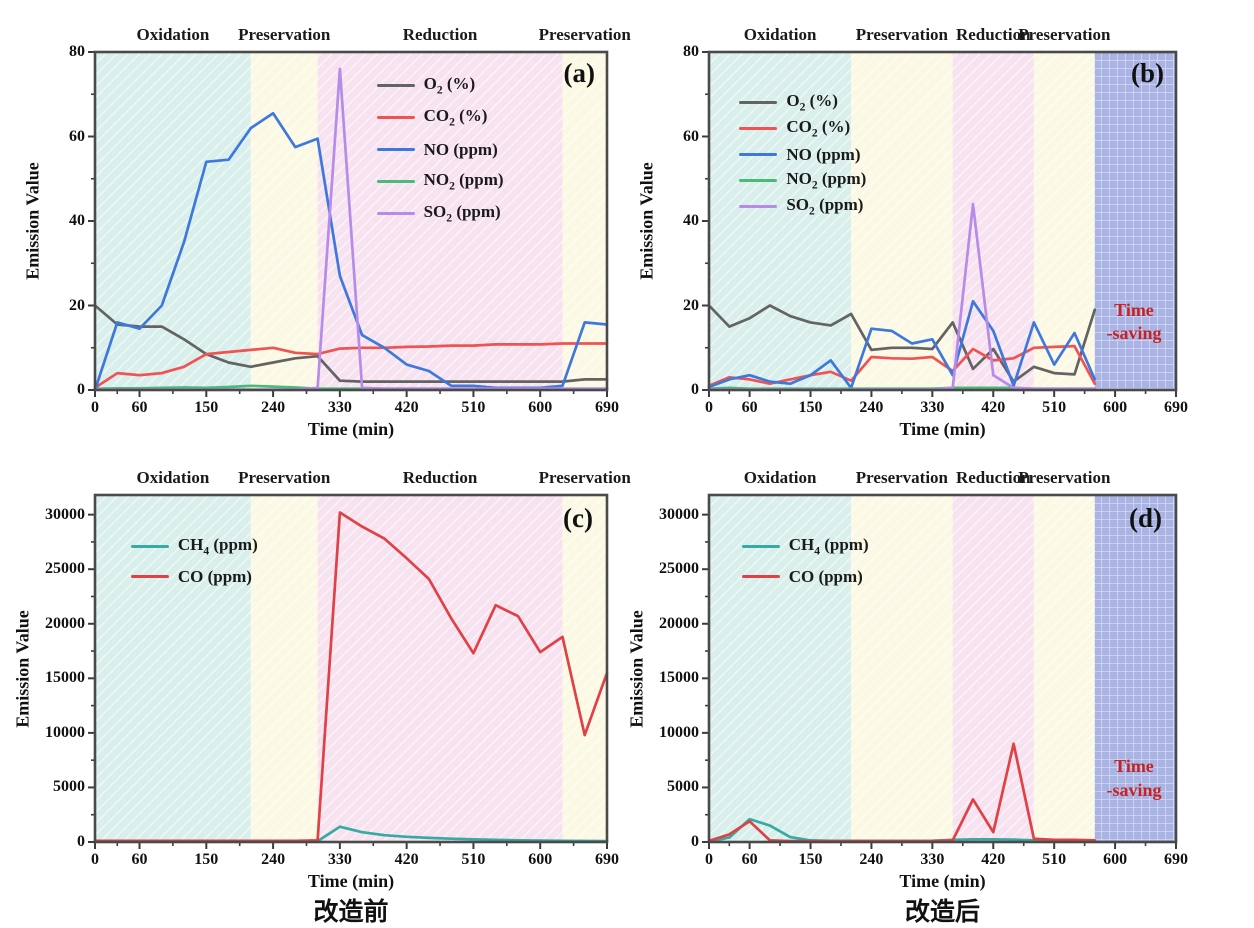 This screenshot has width=1254, height=928. I want to click on legend-item-co: CO (ppm), so click(805, 577).